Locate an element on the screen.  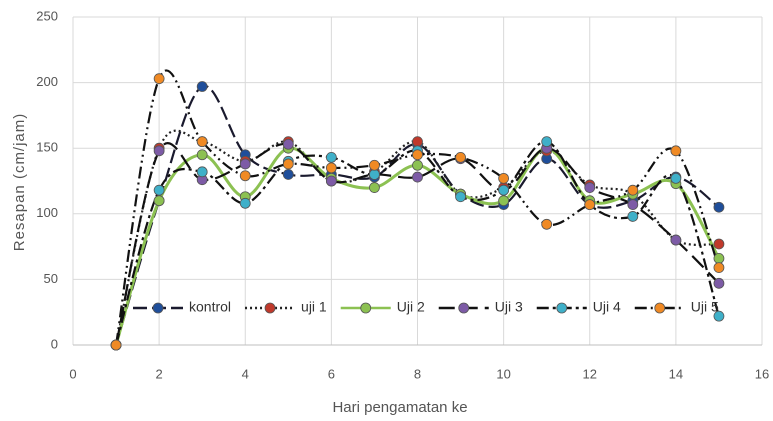
y-tick-label: 100 is located at coordinates (47, 212).